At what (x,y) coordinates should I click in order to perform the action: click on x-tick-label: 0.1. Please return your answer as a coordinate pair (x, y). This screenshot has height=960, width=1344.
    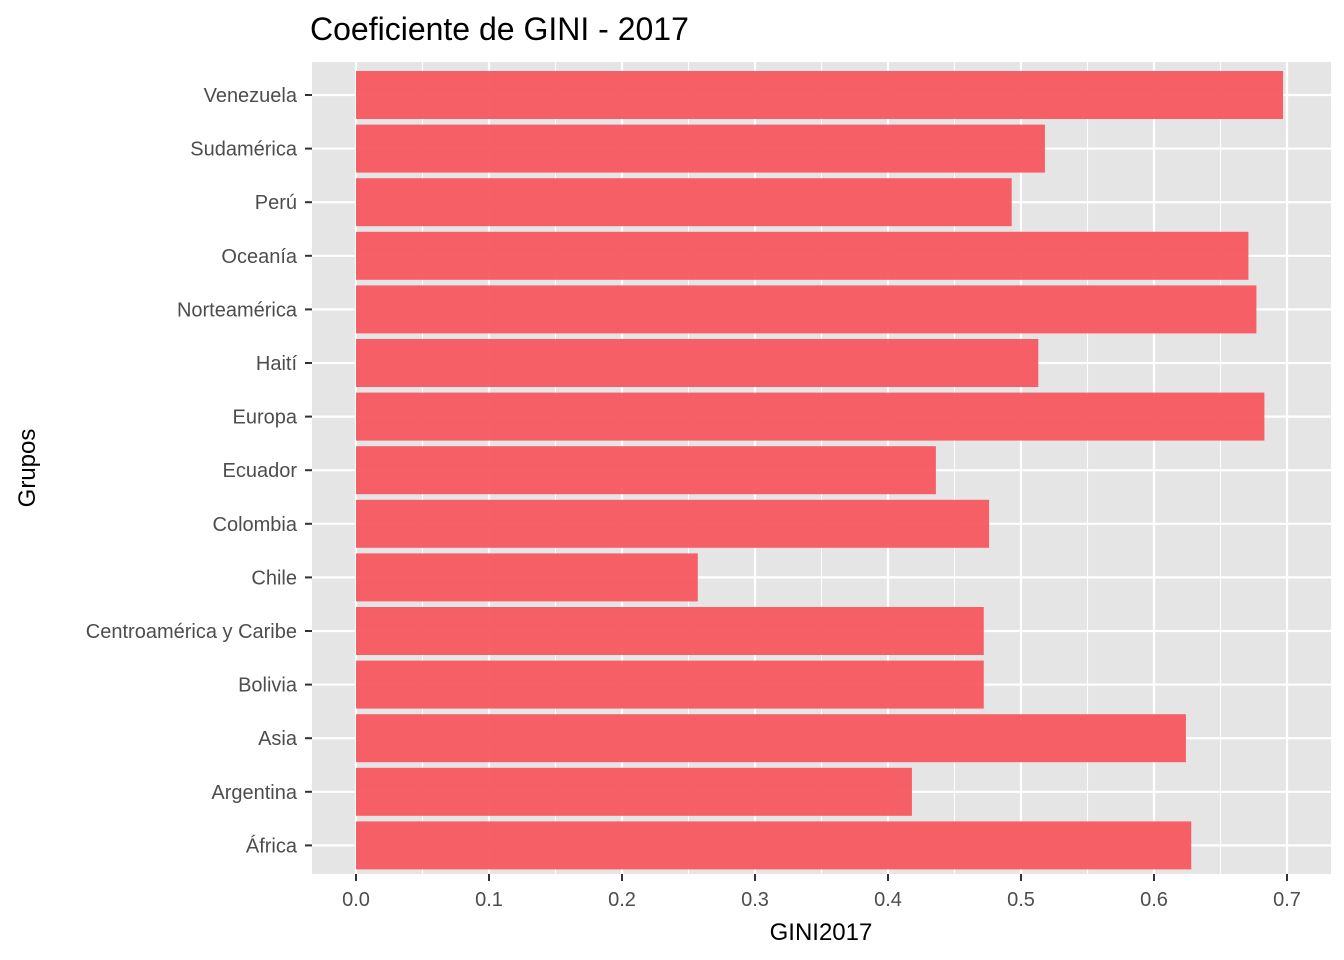
    Looking at the image, I should click on (489, 900).